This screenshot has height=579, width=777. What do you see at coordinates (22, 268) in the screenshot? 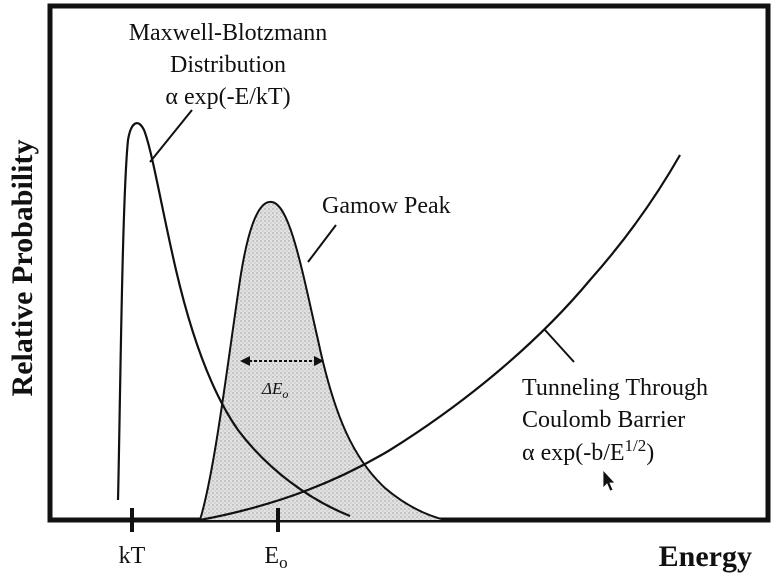
I see `y-axis-title: Relative Probability` at bounding box center [22, 268].